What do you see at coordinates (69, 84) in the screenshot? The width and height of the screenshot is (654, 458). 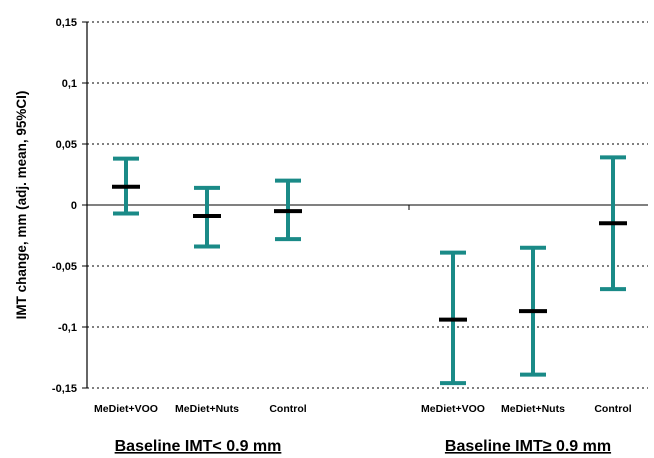 I see `y-tick-label: 0,1` at bounding box center [69, 84].